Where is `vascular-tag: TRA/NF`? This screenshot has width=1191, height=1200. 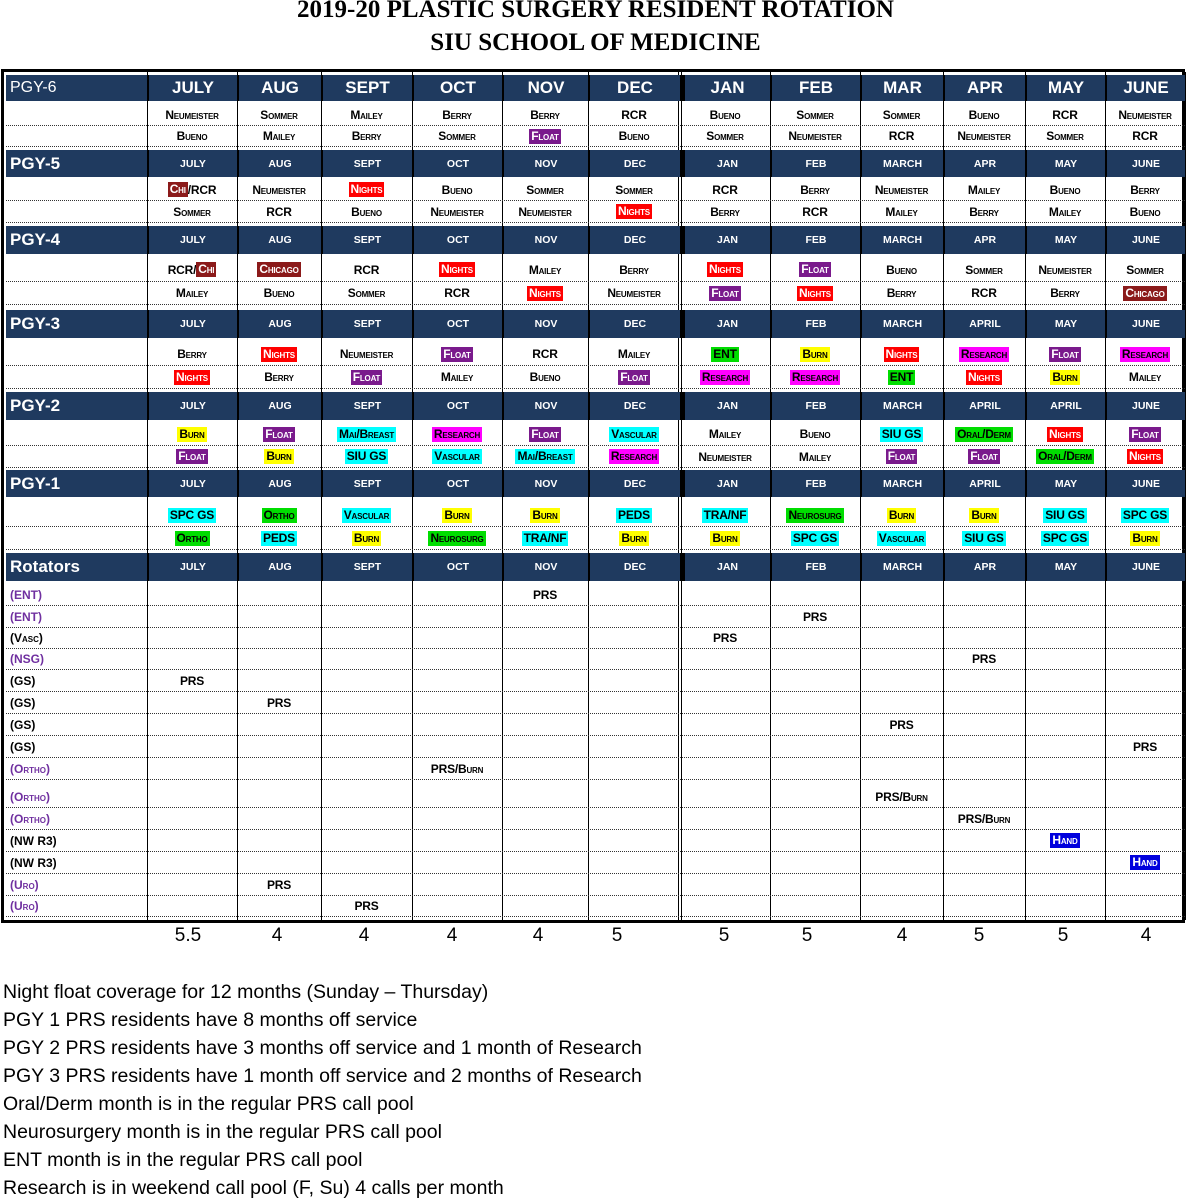
vascular-tag: TRA/NF is located at coordinates (725, 515).